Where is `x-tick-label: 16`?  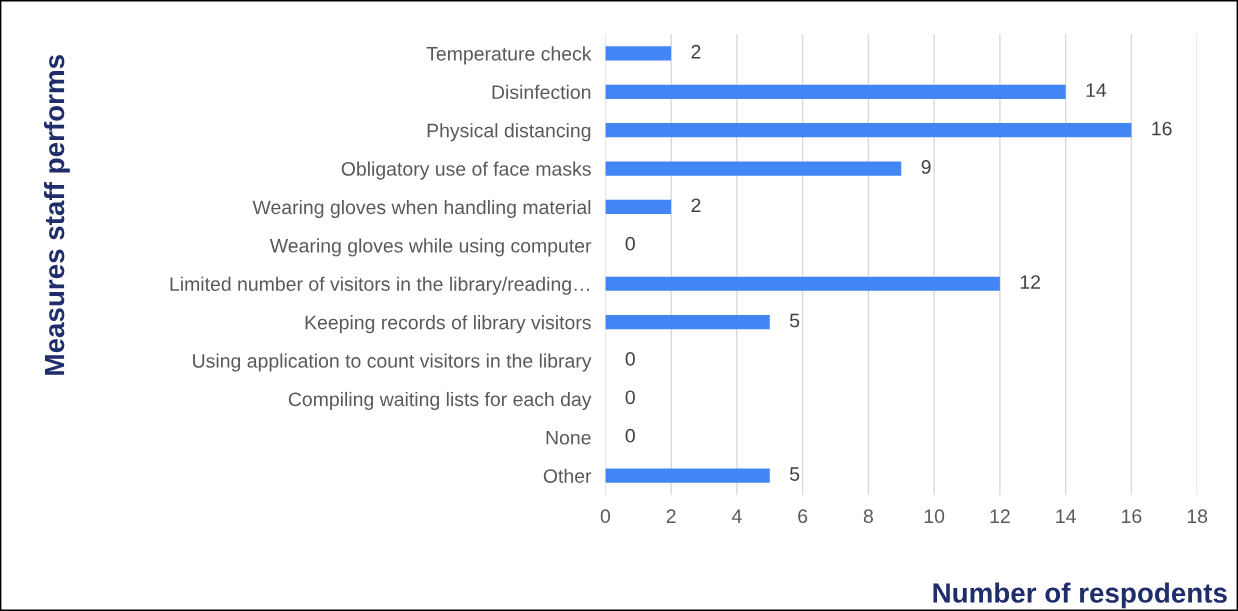 x-tick-label: 16 is located at coordinates (1132, 516).